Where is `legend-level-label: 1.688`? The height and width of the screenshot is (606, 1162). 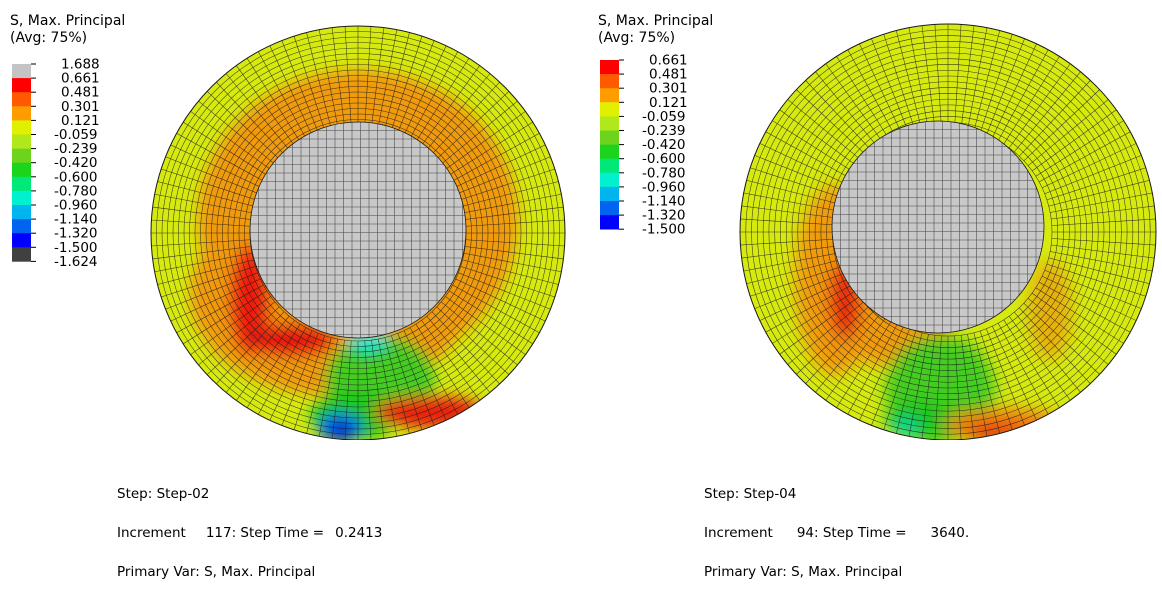
legend-level-label: 1.688 is located at coordinates (80, 65).